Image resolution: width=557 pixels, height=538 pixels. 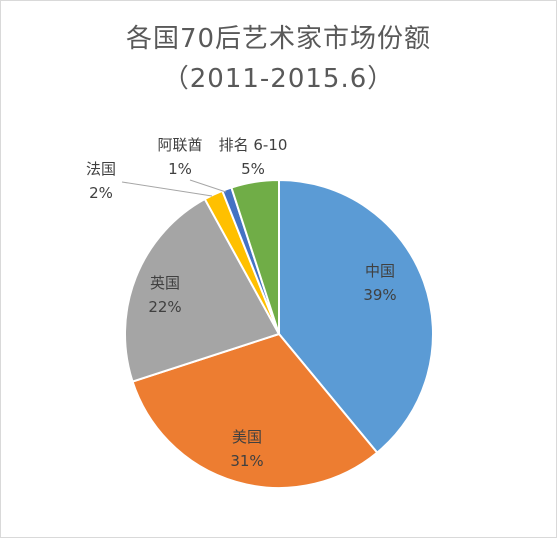 What do you see at coordinates (380, 271) in the screenshot?
I see `slice-name: 中国` at bounding box center [380, 271].